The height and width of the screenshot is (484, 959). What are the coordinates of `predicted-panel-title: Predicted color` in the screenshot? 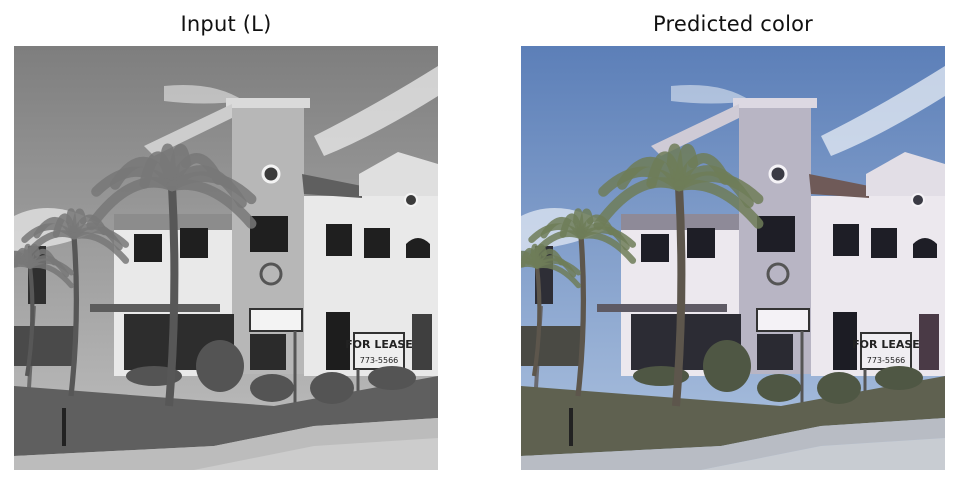 It's located at (733, 24).